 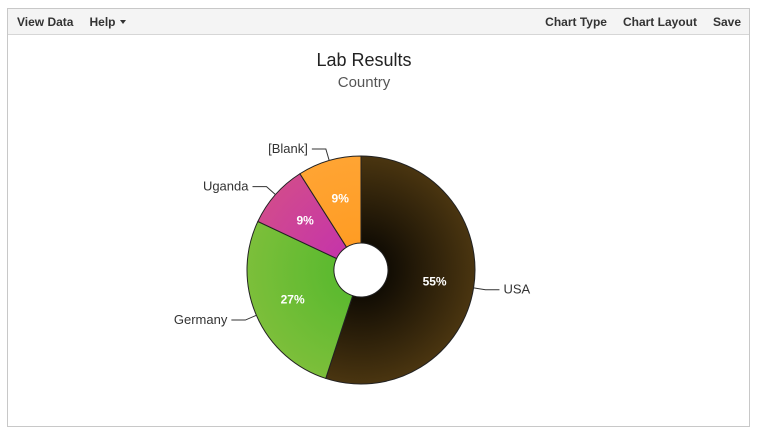 I want to click on chart-title: Lab Results, so click(x=363, y=60).